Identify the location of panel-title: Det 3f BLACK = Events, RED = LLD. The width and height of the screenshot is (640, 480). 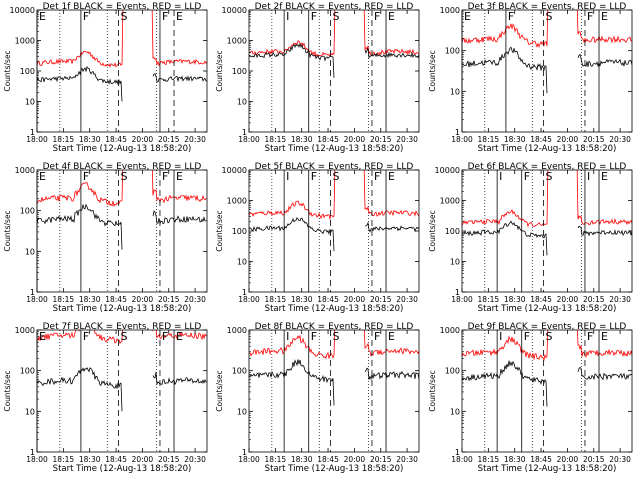
(547, 7).